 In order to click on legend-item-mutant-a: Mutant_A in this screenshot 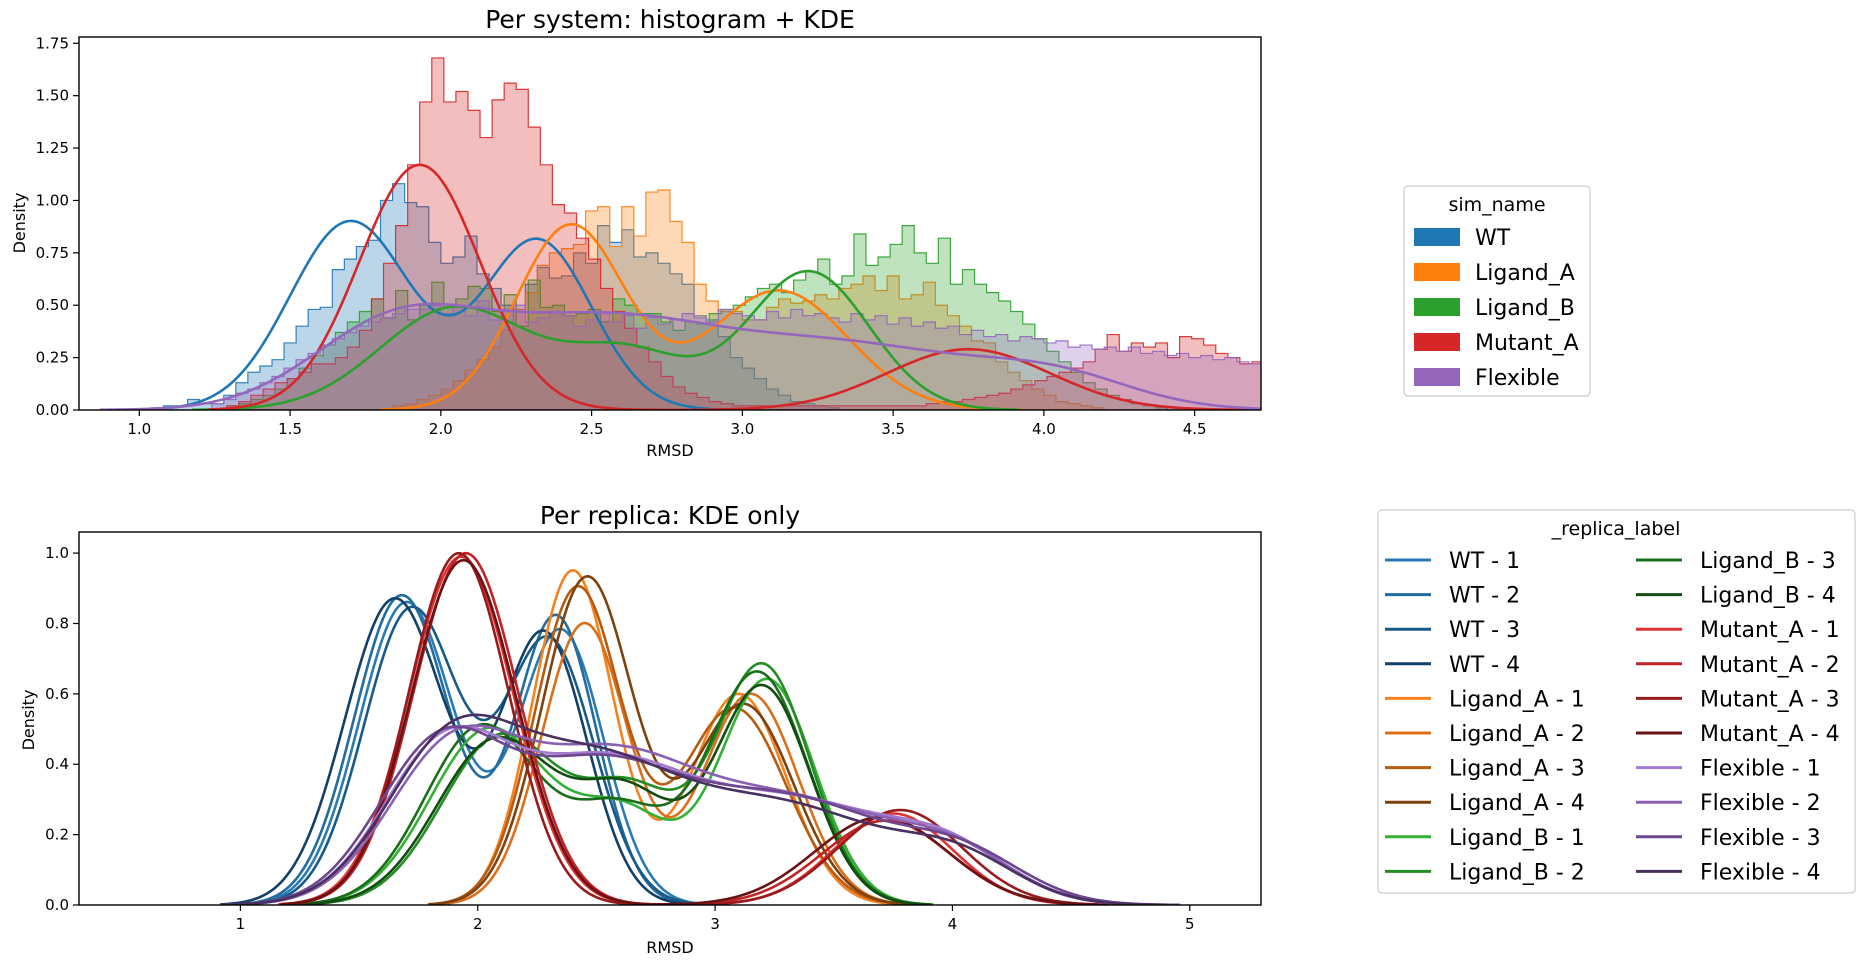, I will do `click(1496, 343)`.